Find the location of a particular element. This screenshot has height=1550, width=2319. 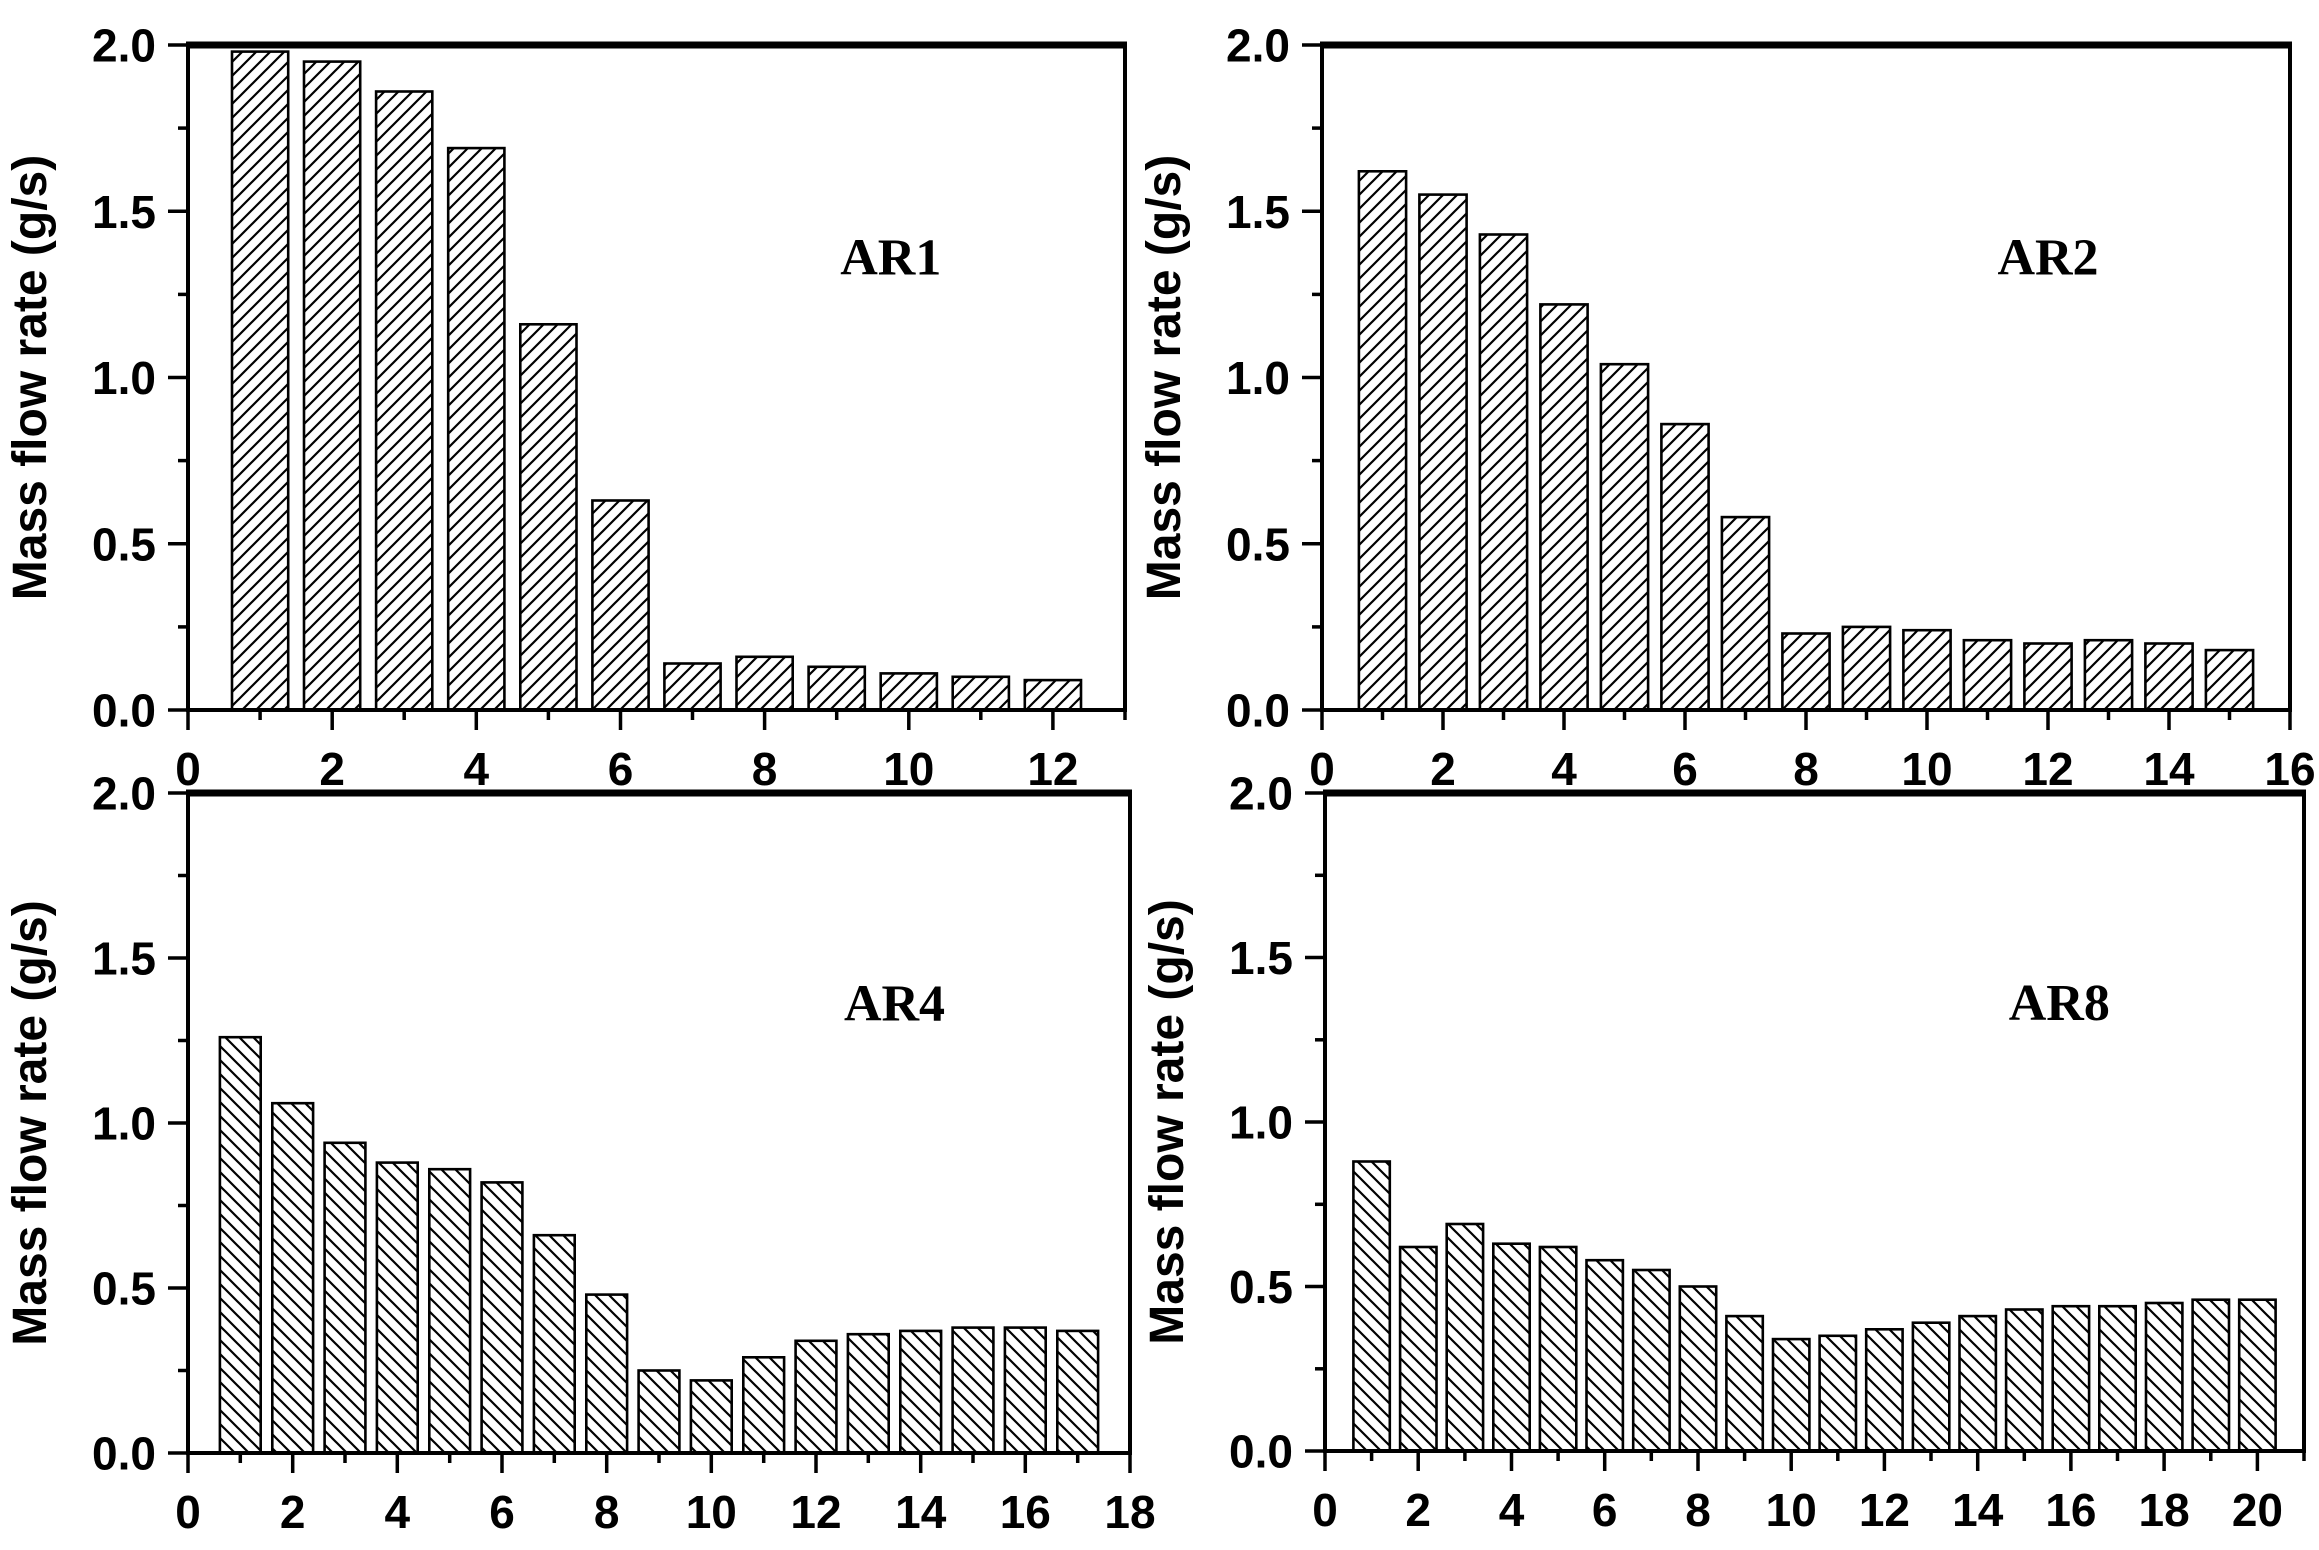

panel-title: AR2 is located at coordinates (2047, 257).